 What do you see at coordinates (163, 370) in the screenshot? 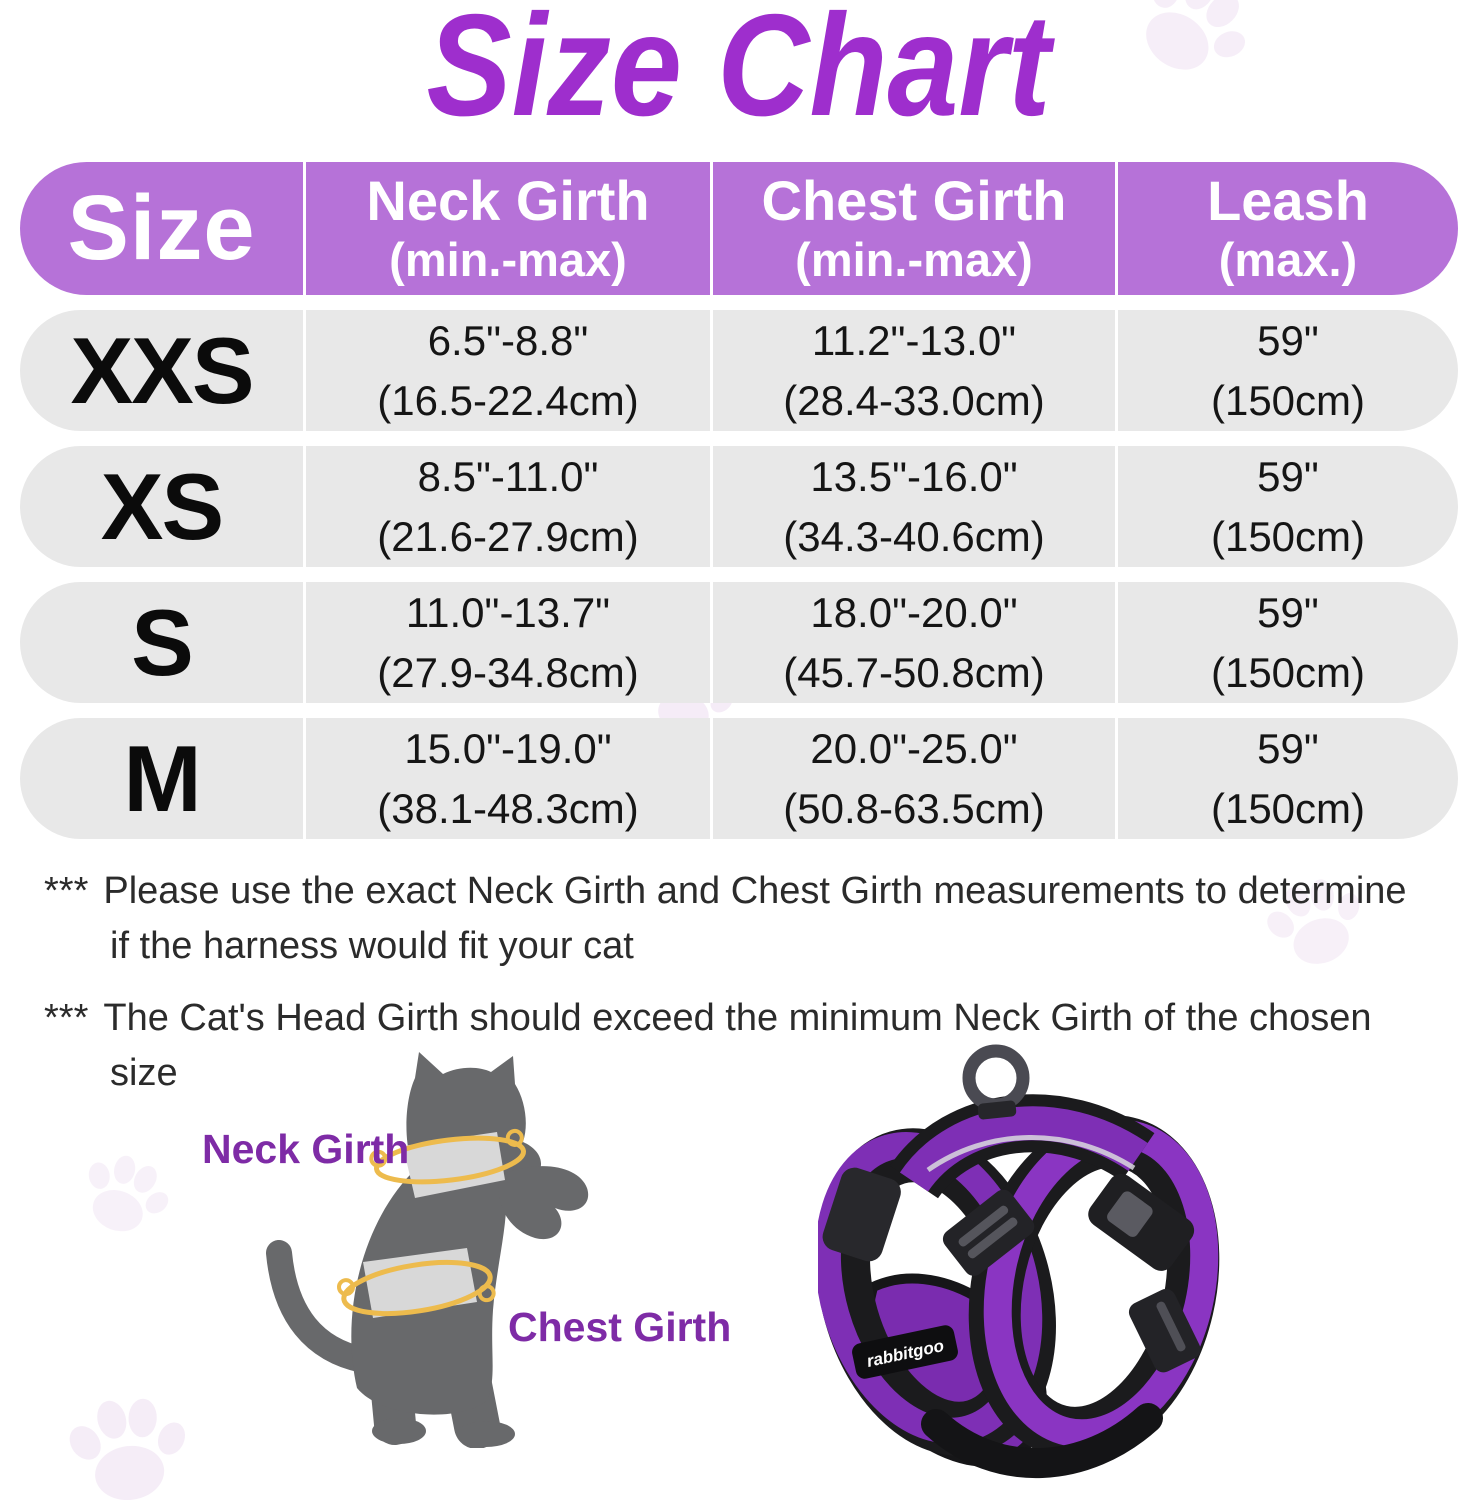
I see `size-cell: XXS` at bounding box center [163, 370].